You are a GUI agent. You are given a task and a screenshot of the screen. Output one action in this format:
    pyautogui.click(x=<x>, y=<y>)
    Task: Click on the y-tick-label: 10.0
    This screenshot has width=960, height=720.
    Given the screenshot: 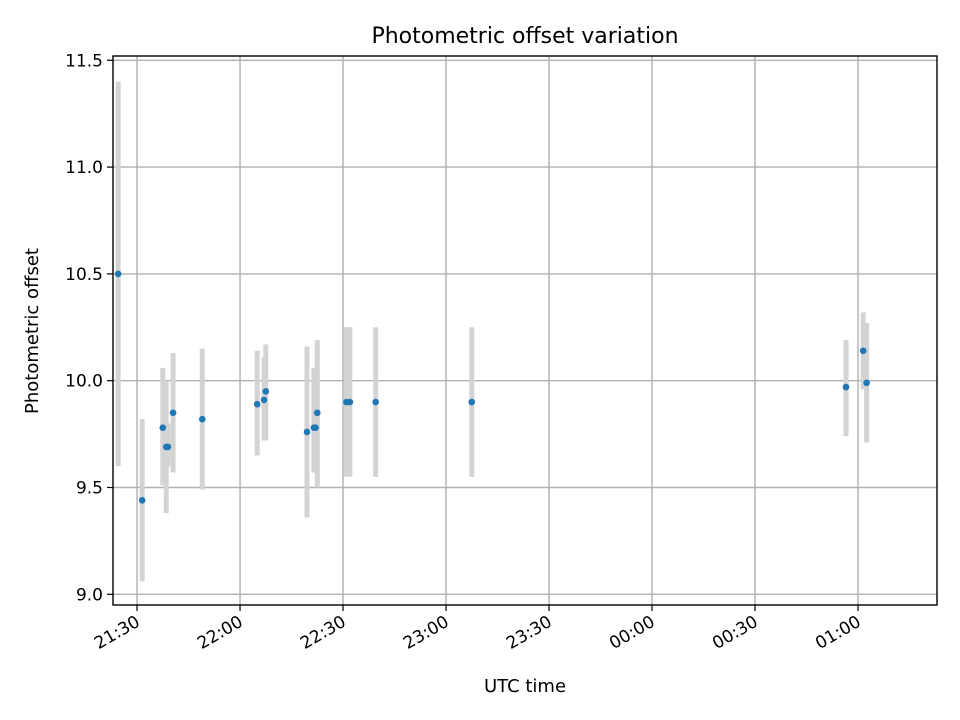 What is the action you would take?
    pyautogui.click(x=84, y=382)
    